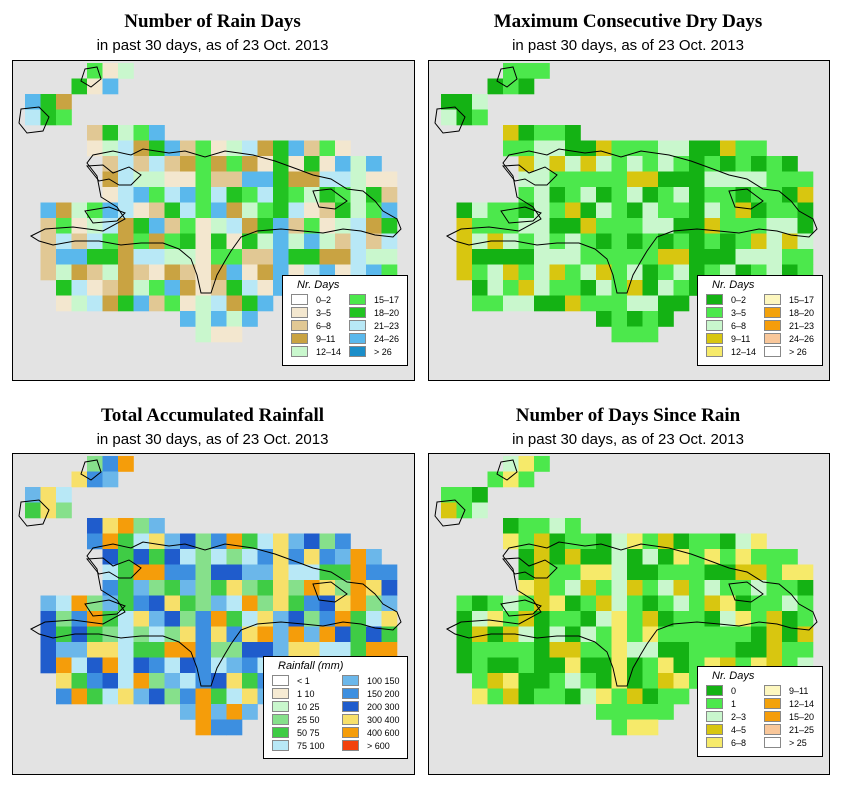 The height and width of the screenshot is (793, 853). I want to click on legend-label: 18–20, so click(802, 312).